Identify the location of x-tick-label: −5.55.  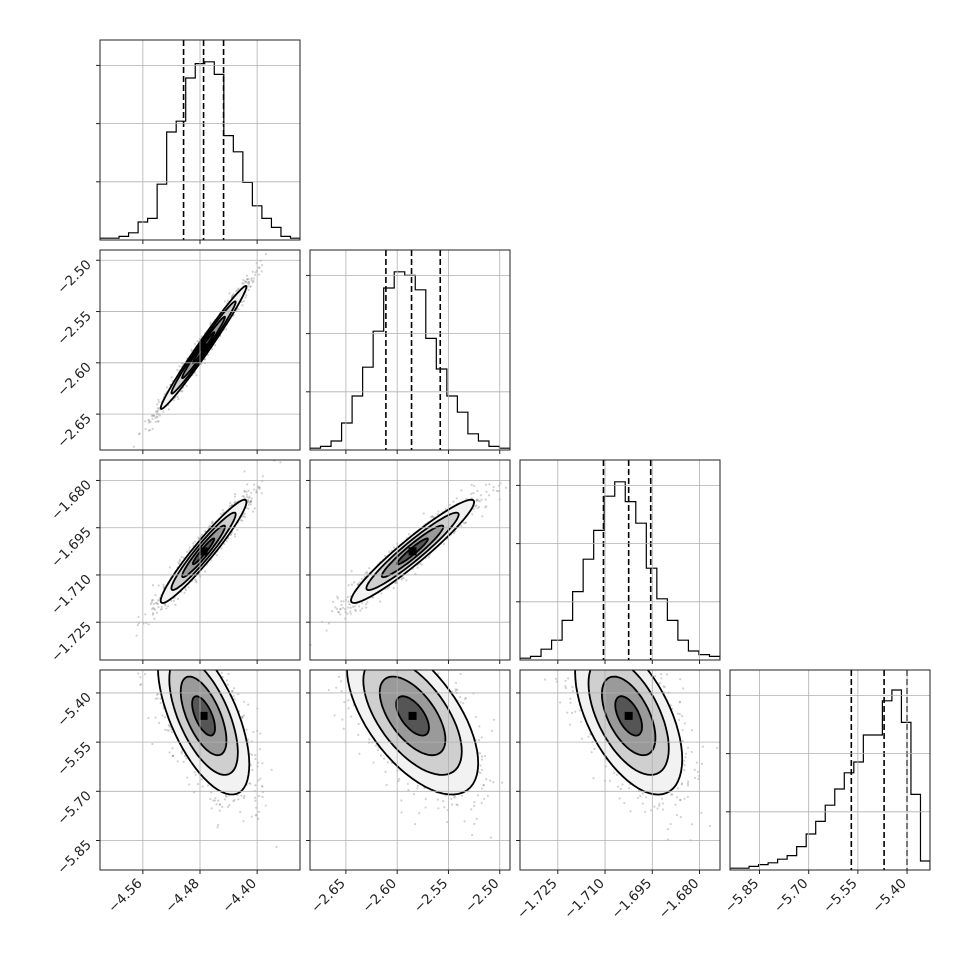
(840, 896).